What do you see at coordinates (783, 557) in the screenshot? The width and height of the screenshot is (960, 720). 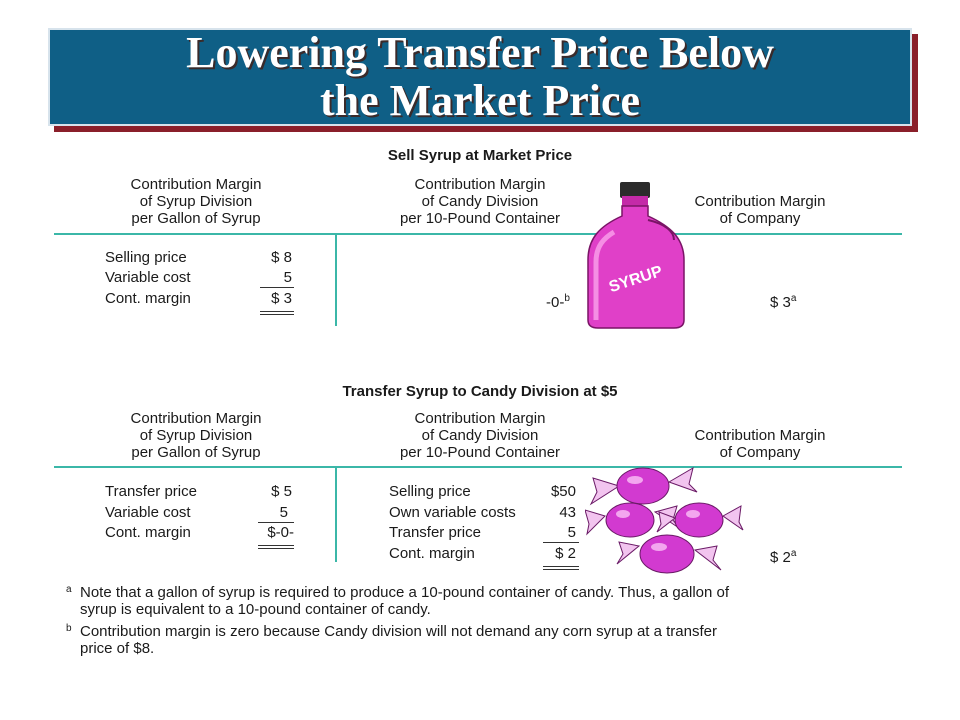 I see `s2-company-value: $ 2a` at bounding box center [783, 557].